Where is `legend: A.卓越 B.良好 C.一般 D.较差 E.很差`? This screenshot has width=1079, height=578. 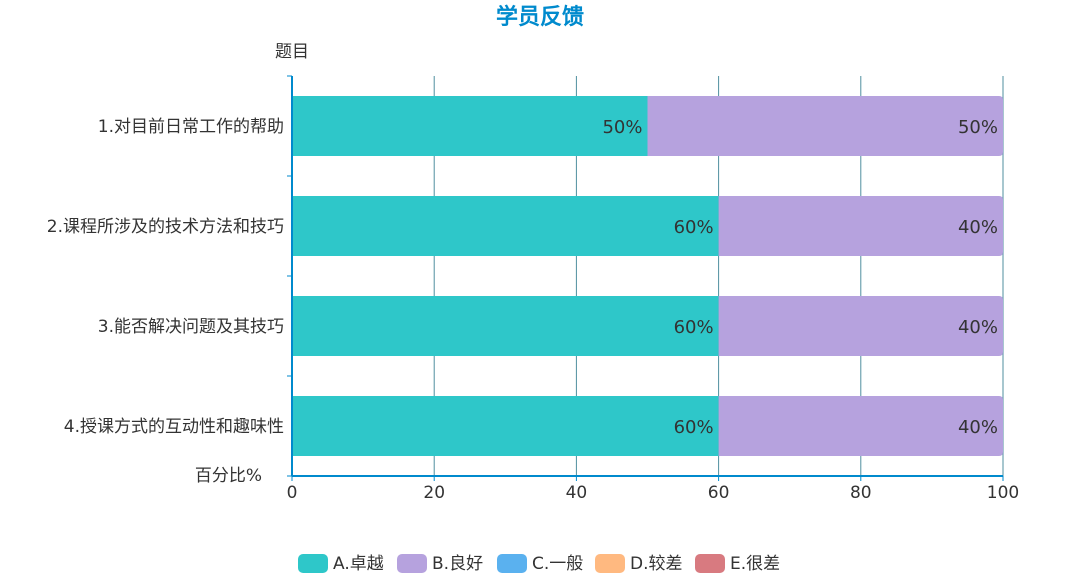 legend: A.卓越 B.良好 C.一般 D.较差 E.很差 is located at coordinates (539, 564).